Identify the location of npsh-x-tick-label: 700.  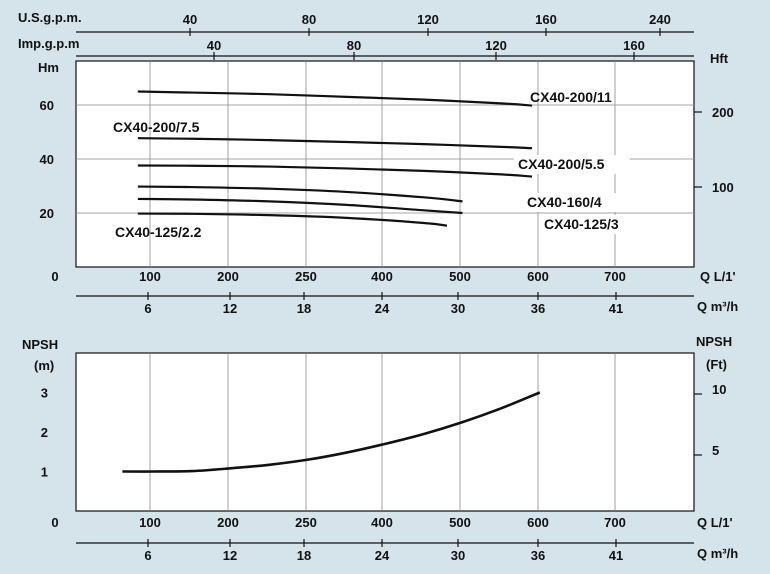
(615, 522).